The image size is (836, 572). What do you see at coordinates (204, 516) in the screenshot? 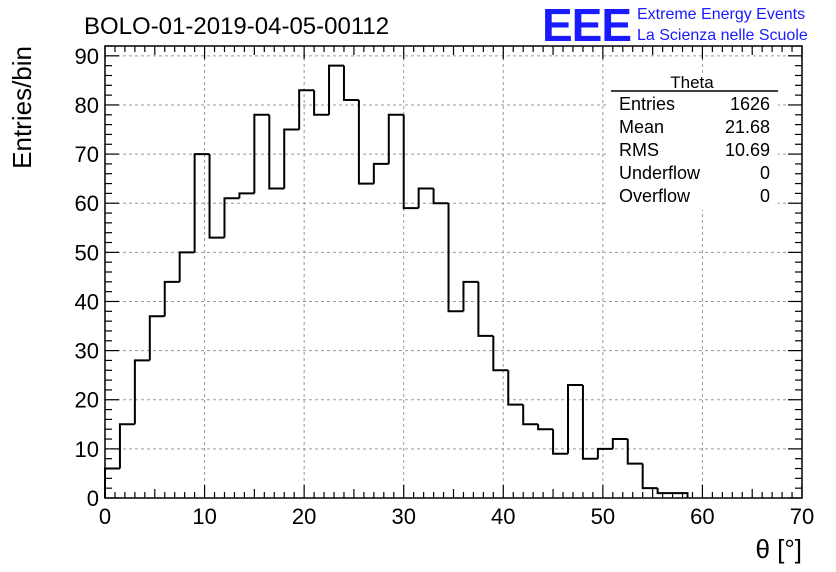
I see `x-tick-label: 10` at bounding box center [204, 516].